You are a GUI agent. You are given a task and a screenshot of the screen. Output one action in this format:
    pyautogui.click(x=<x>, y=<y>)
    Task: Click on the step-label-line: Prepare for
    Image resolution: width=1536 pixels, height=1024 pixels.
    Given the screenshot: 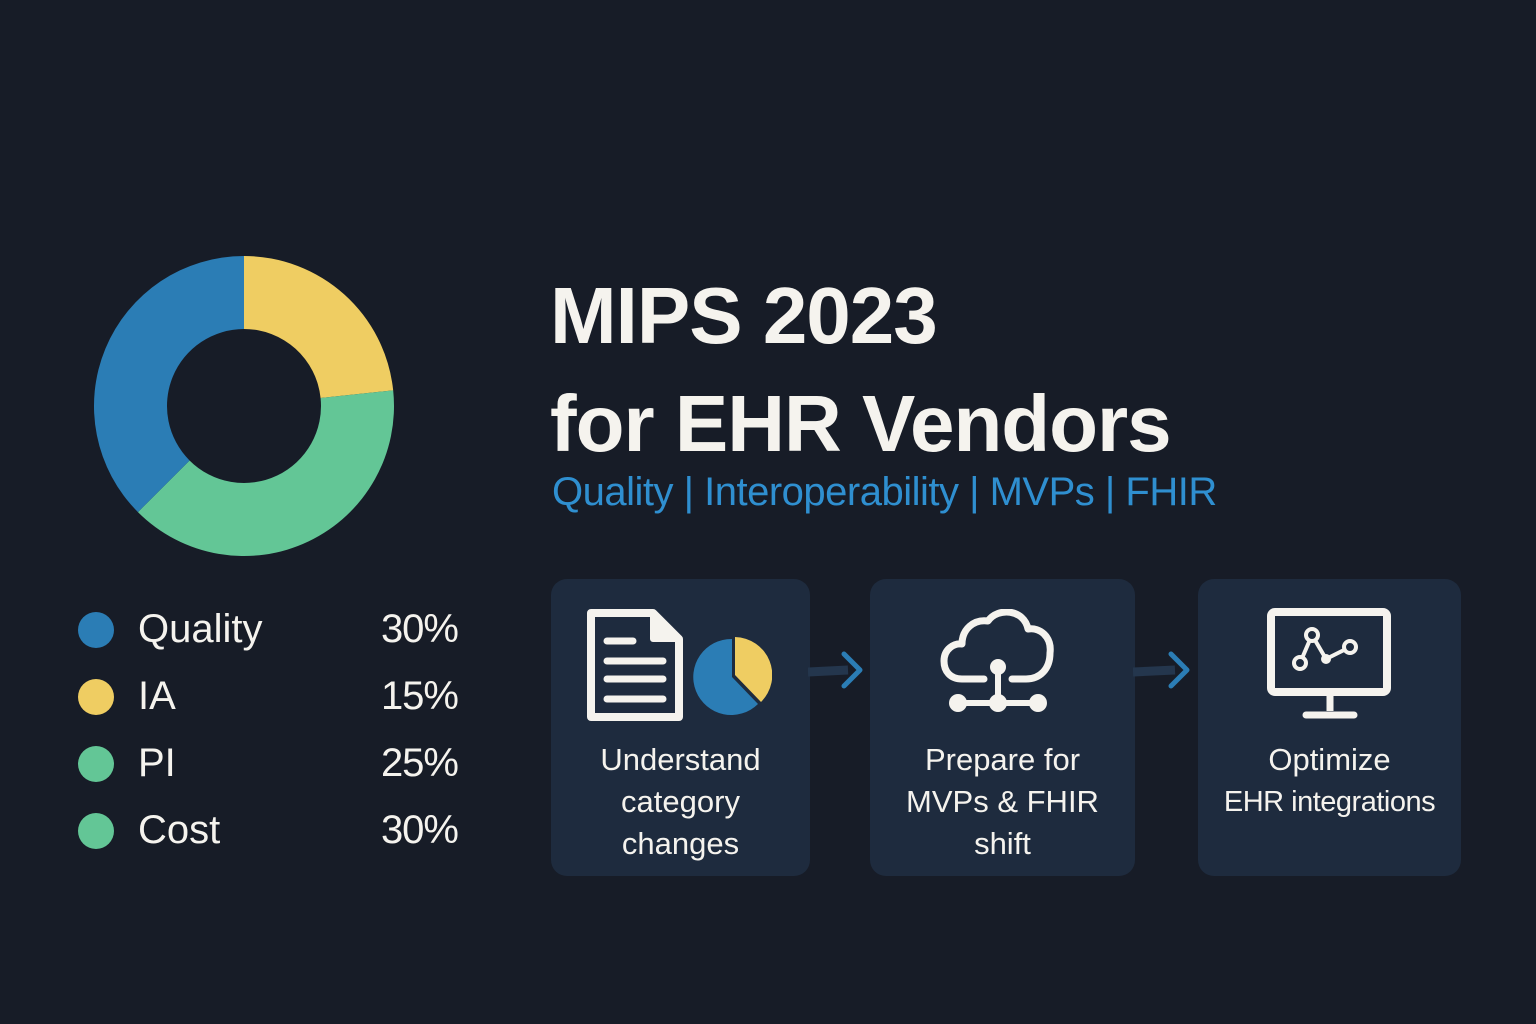 What is the action you would take?
    pyautogui.click(x=1002, y=759)
    